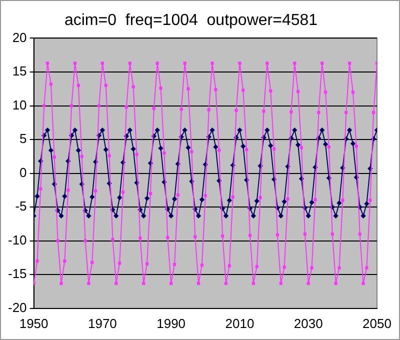 The height and width of the screenshot is (340, 400). Describe the element at coordinates (17, 274) in the screenshot. I see `y-tick-label: -15` at that location.